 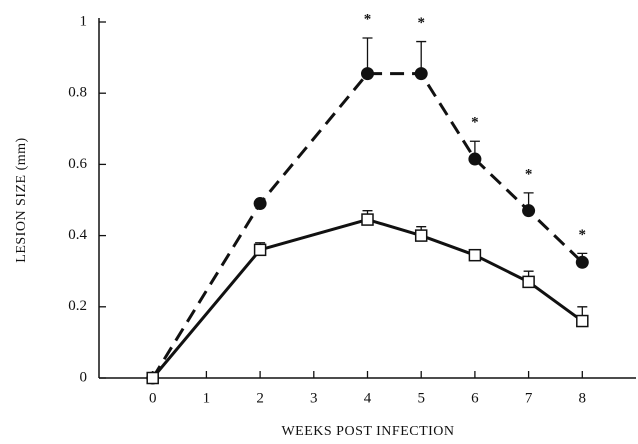 I want to click on x-tick-label: 7, so click(x=529, y=398).